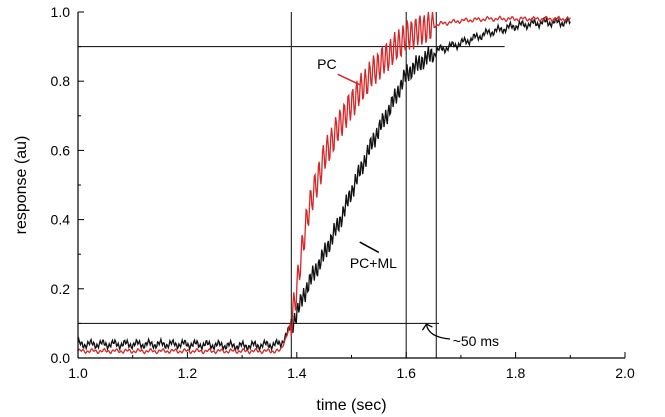 The width and height of the screenshot is (665, 417). Describe the element at coordinates (406, 373) in the screenshot. I see `x-tick-label: 1.6` at that location.